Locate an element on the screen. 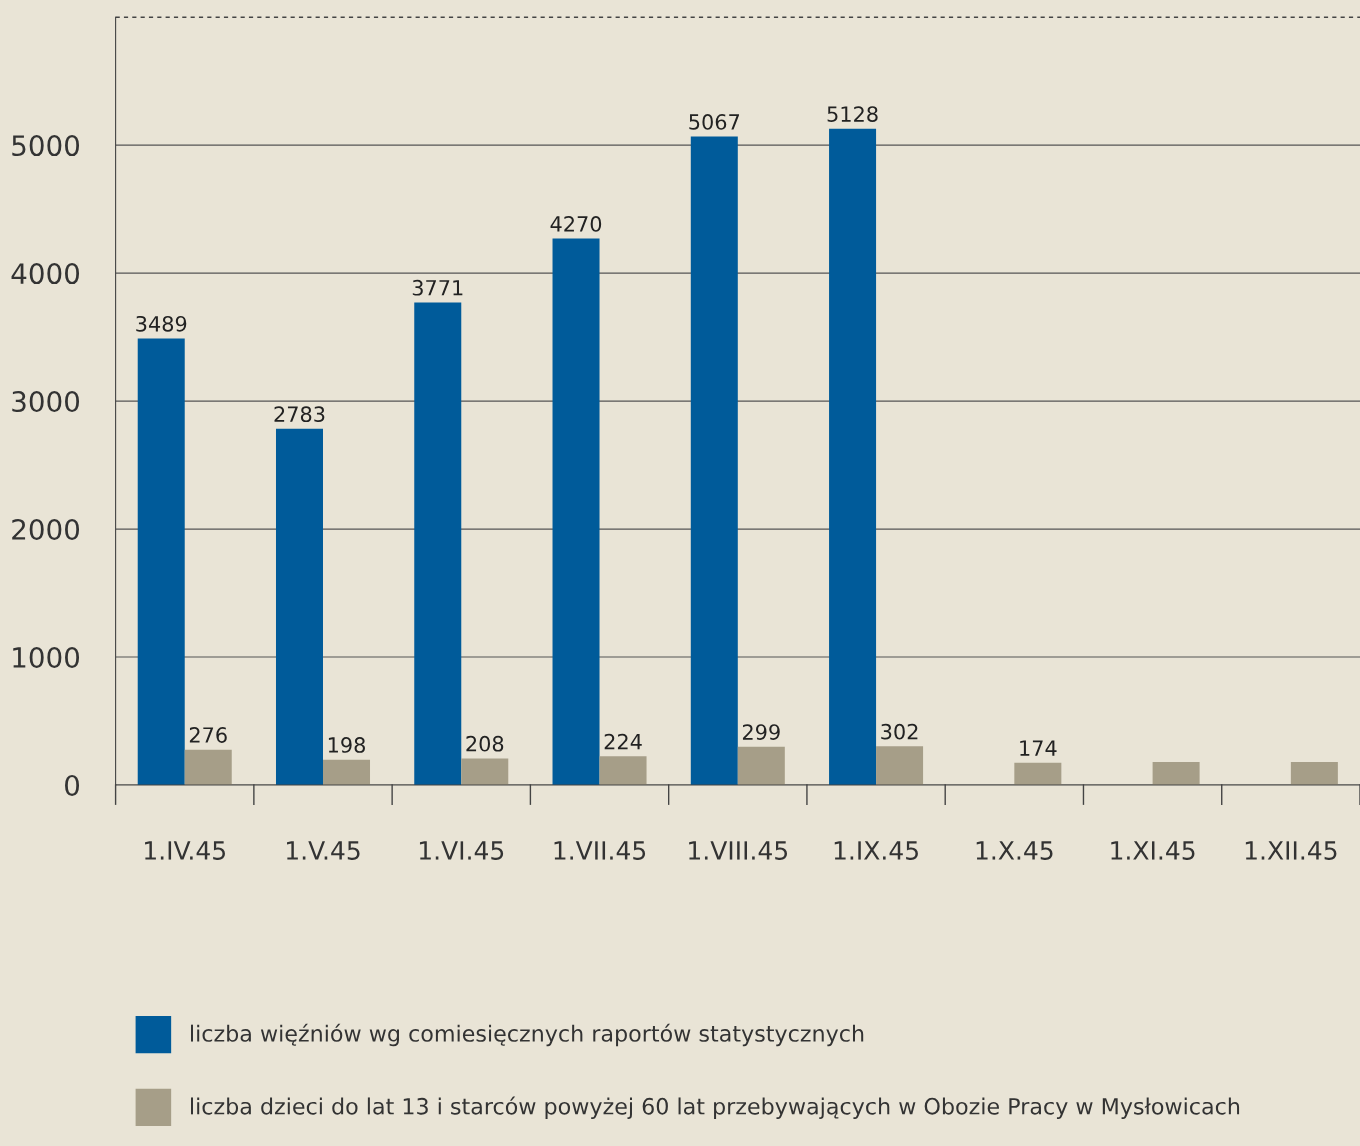  text: 3489 is located at coordinates (161, 323).